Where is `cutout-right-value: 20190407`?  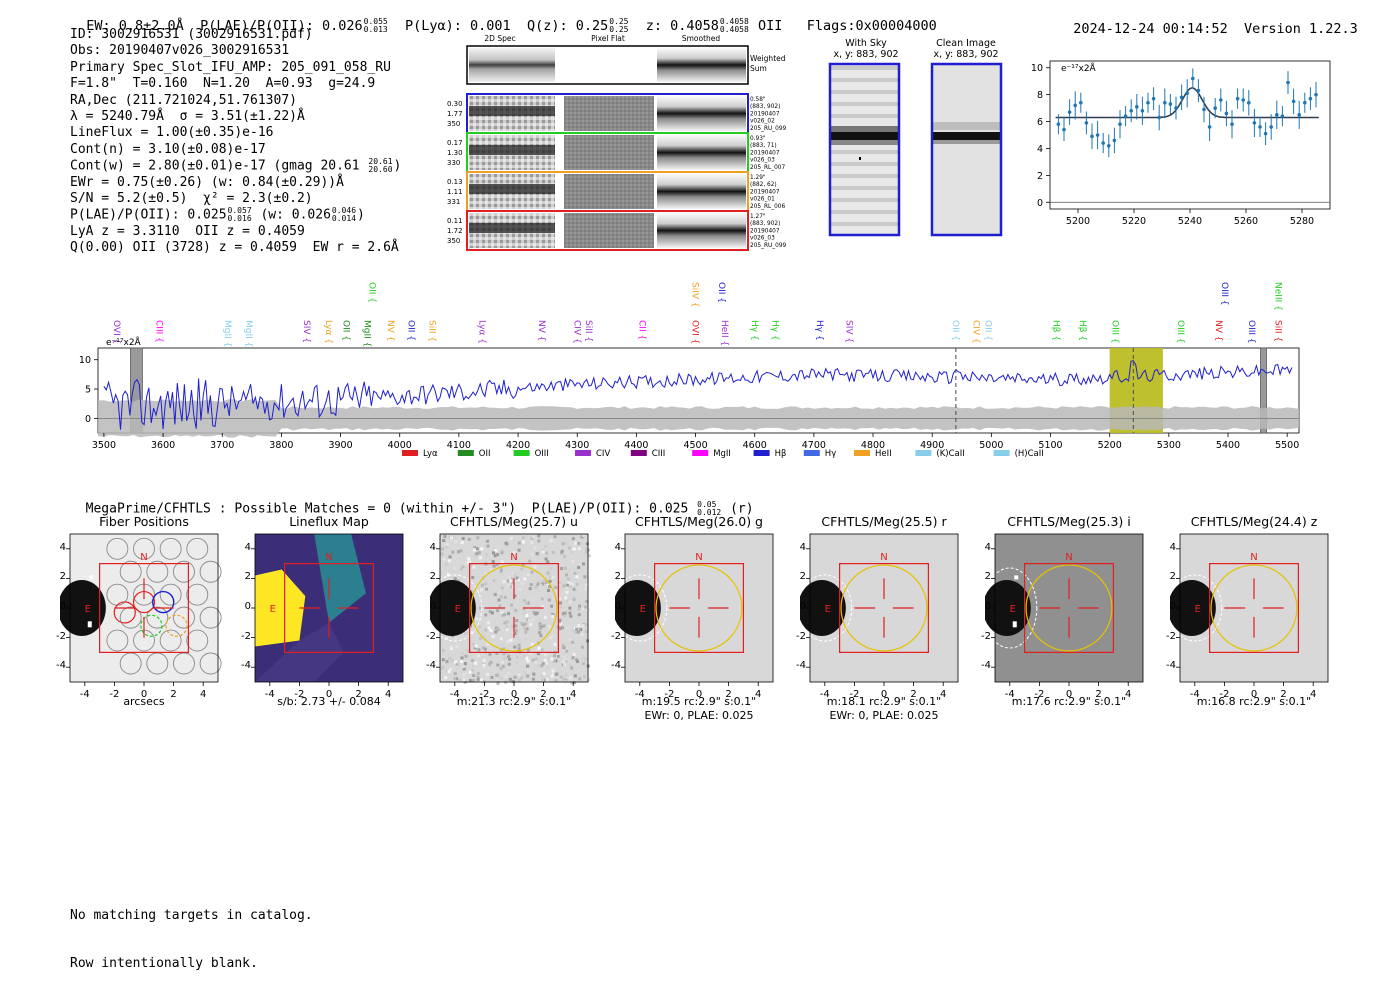
cutout-right-value: 20190407 is located at coordinates (765, 231).